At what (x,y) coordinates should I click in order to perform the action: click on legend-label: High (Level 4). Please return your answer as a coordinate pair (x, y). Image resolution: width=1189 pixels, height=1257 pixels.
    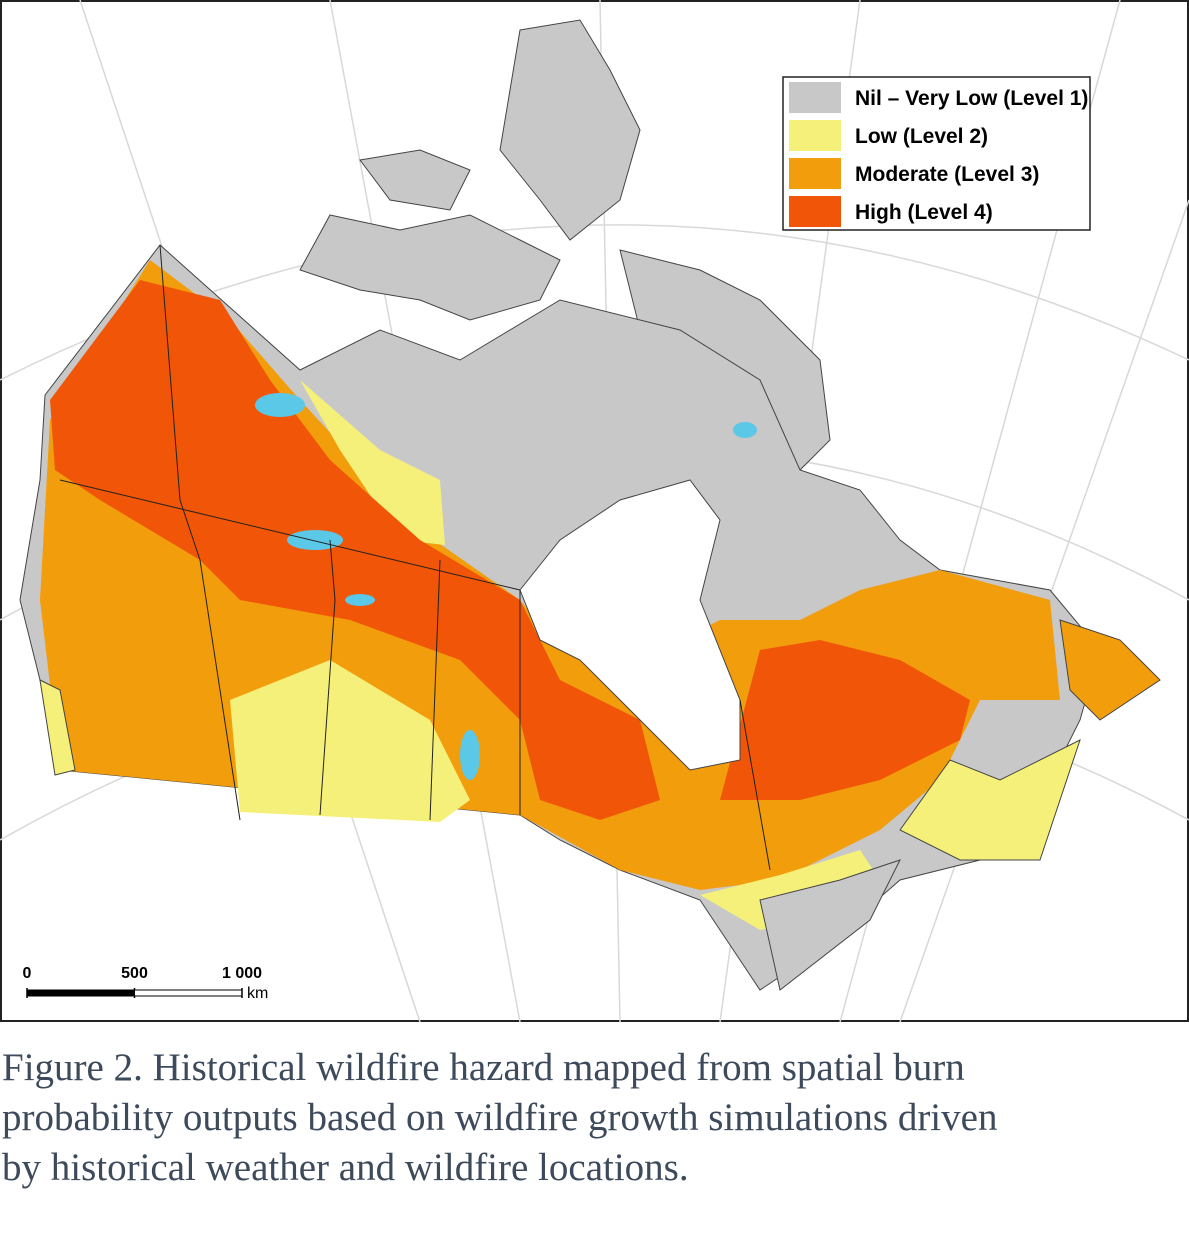
    Looking at the image, I should click on (924, 212).